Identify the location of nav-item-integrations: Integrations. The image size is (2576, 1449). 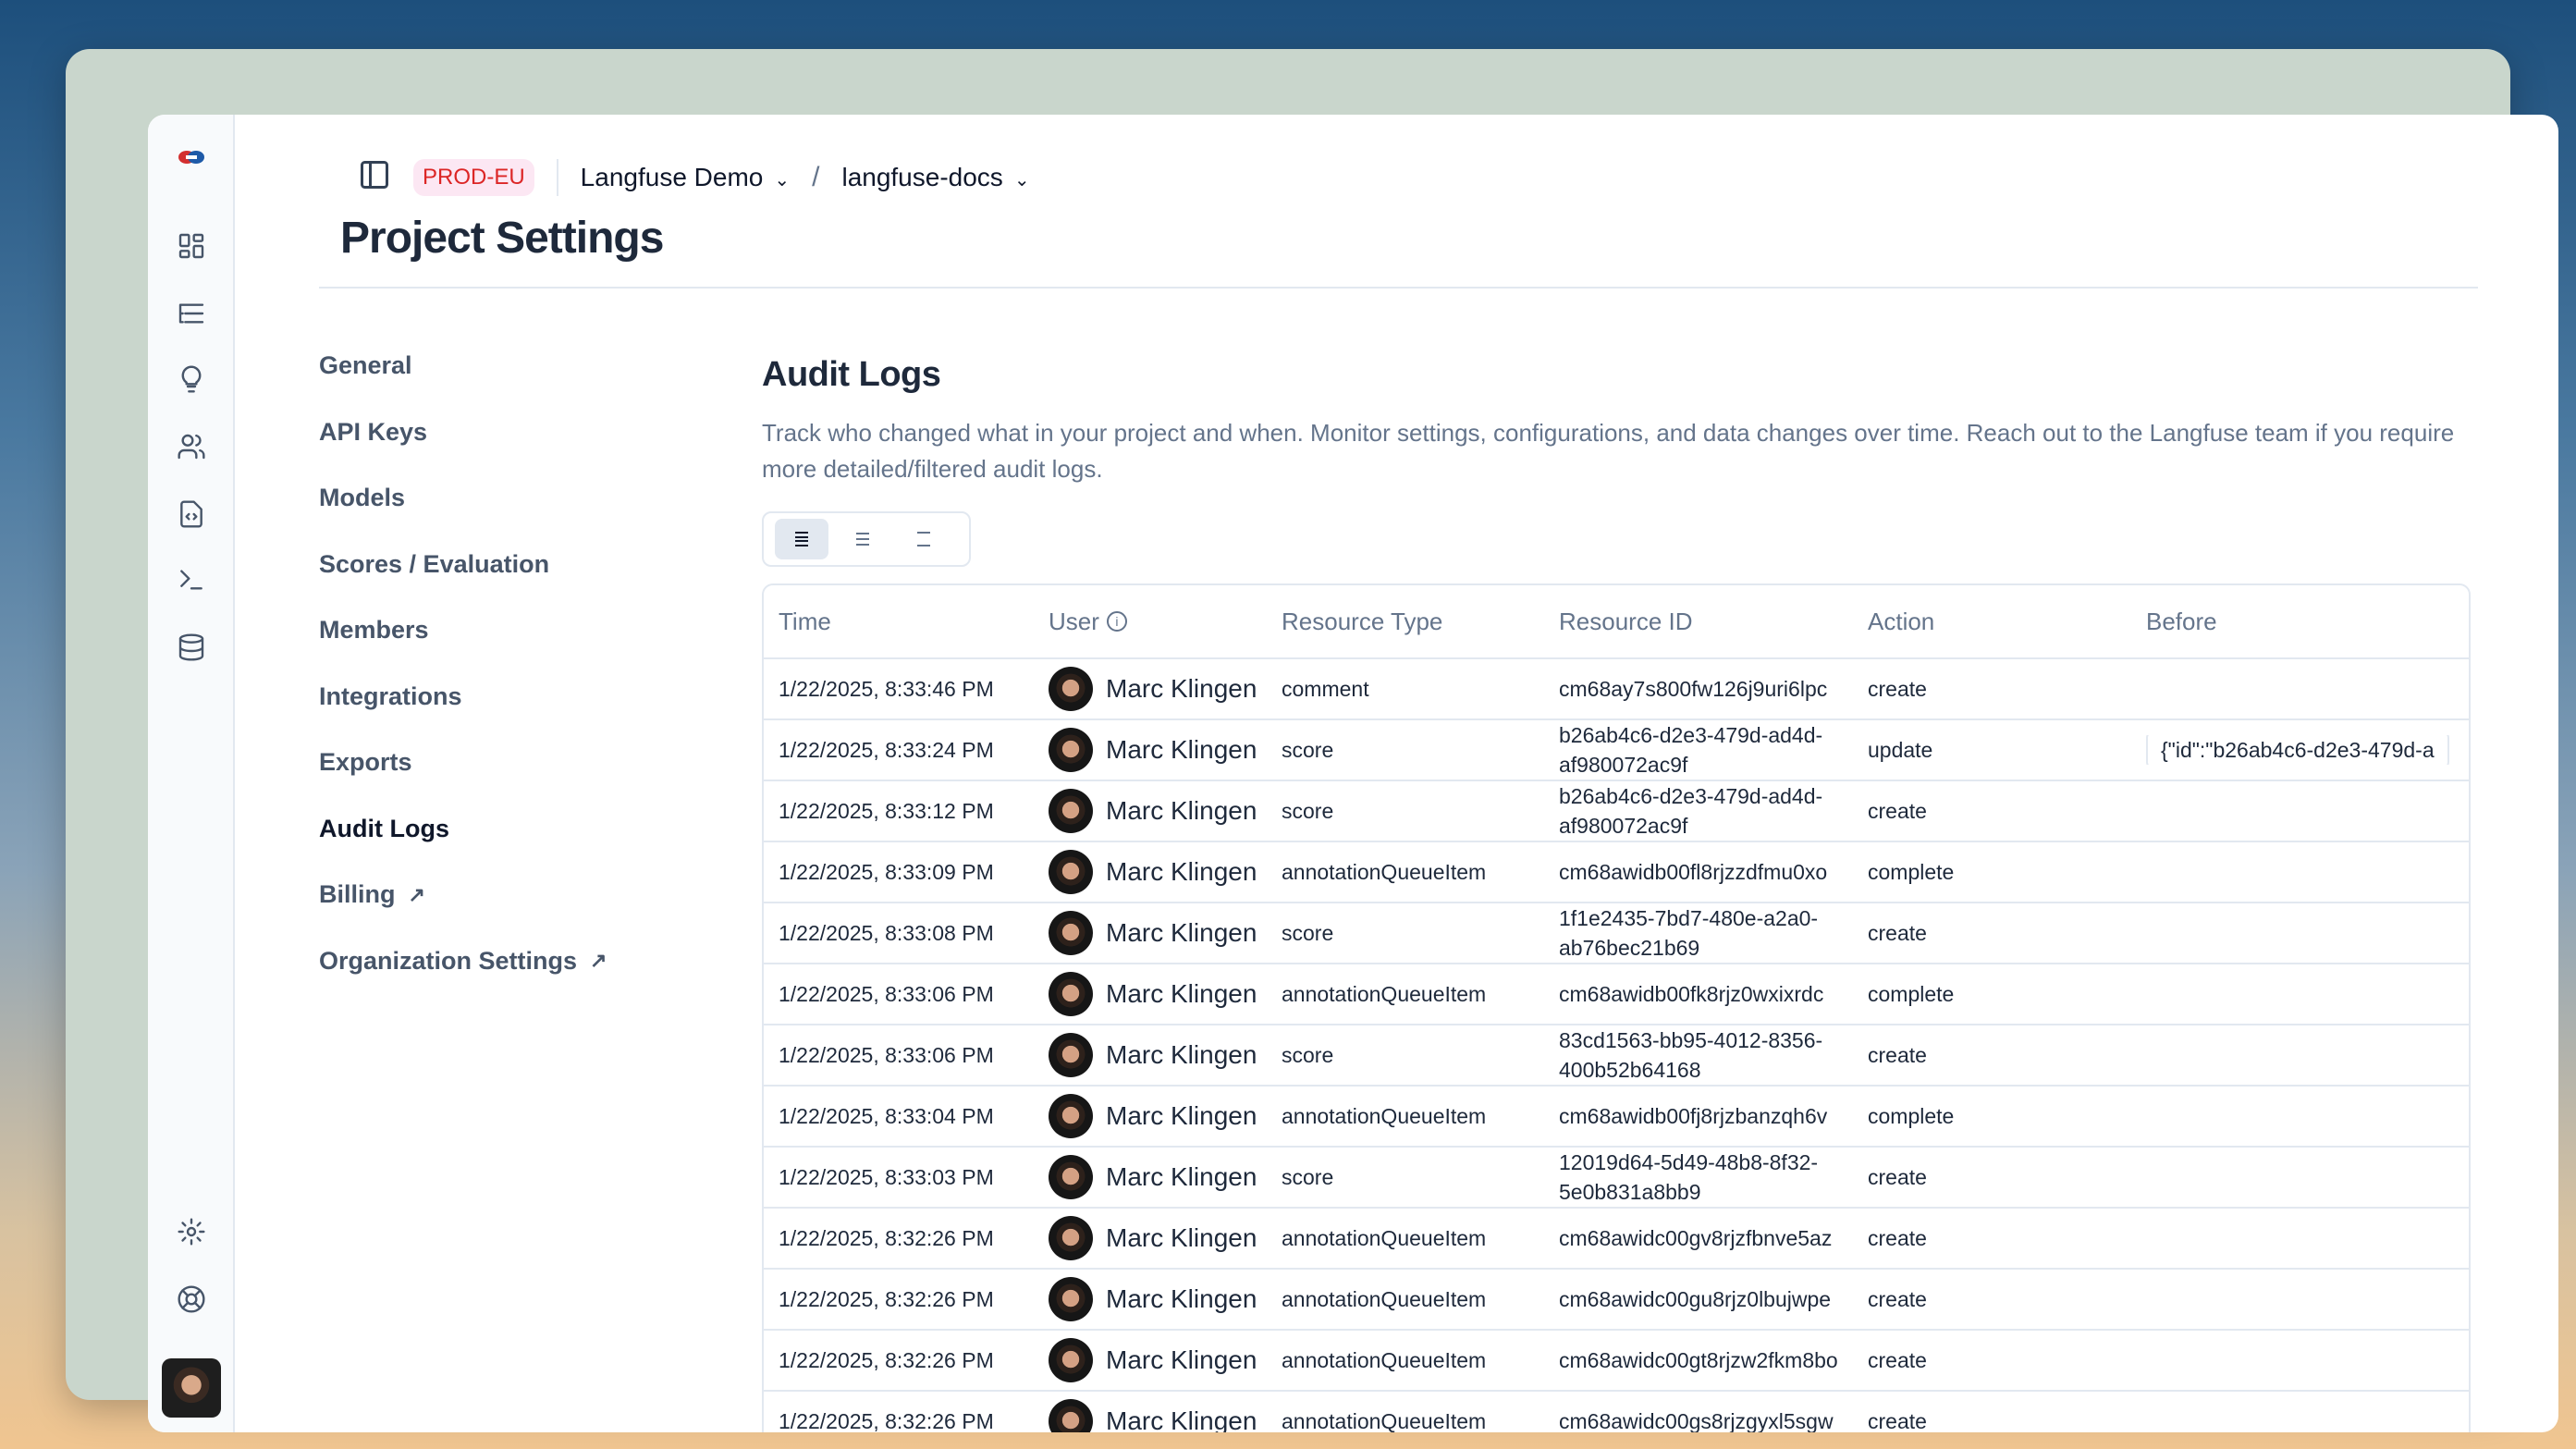
(463, 697).